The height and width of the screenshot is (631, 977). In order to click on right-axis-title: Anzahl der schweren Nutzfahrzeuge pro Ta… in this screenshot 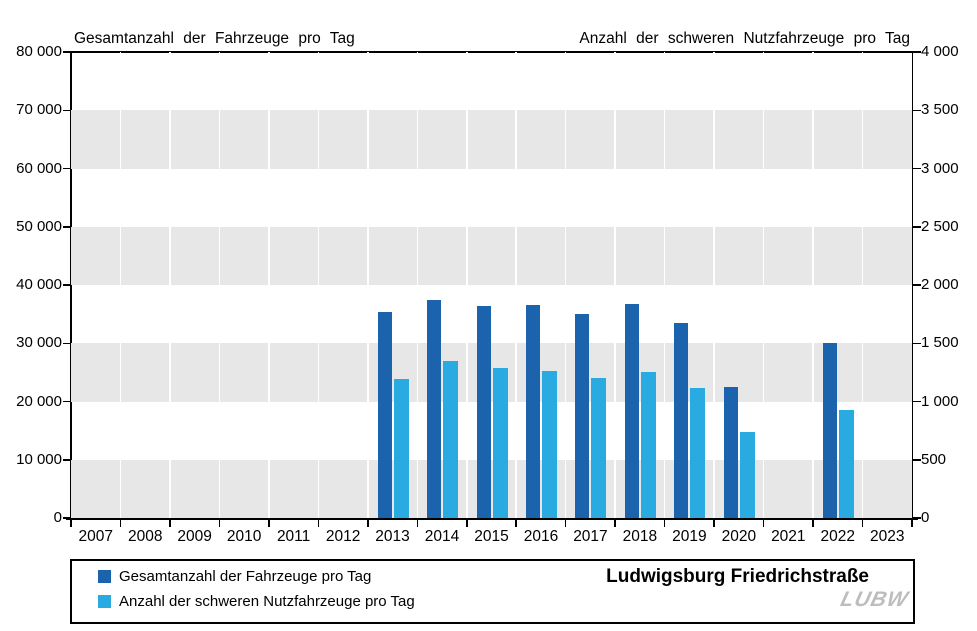, I will do `click(744, 38)`.